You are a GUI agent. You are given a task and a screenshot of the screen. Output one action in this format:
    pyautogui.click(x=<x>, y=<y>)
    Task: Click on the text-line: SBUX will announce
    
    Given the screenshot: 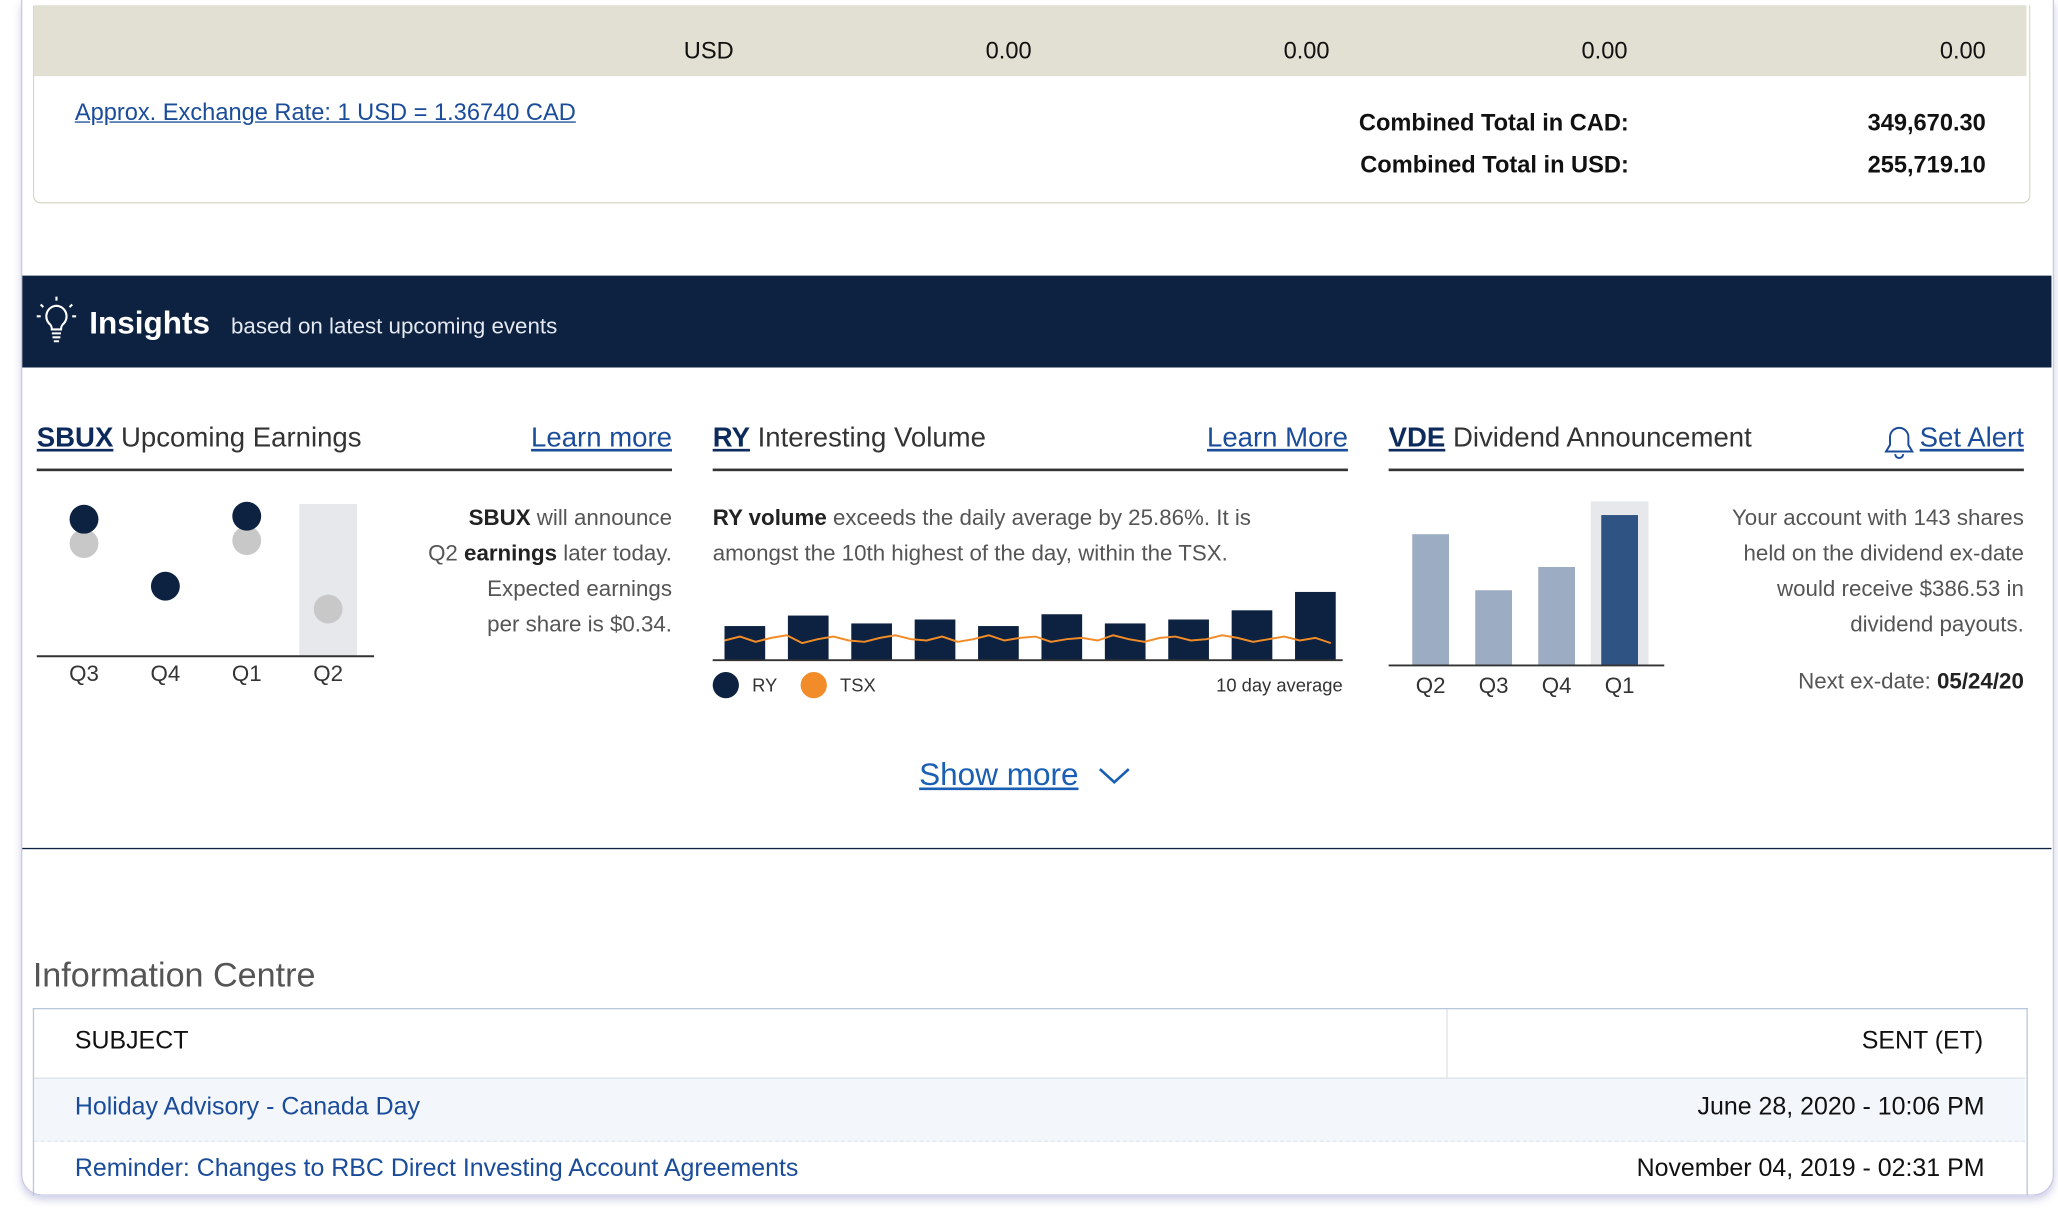 What is the action you would take?
    pyautogui.click(x=518, y=517)
    